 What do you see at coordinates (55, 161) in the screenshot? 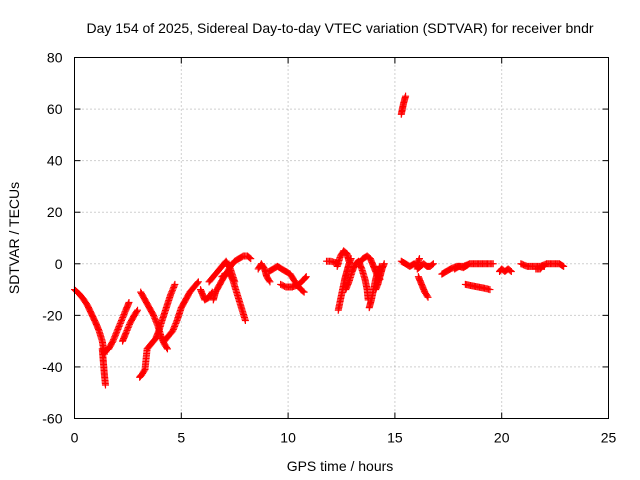
I see `y-tick-label: 40` at bounding box center [55, 161].